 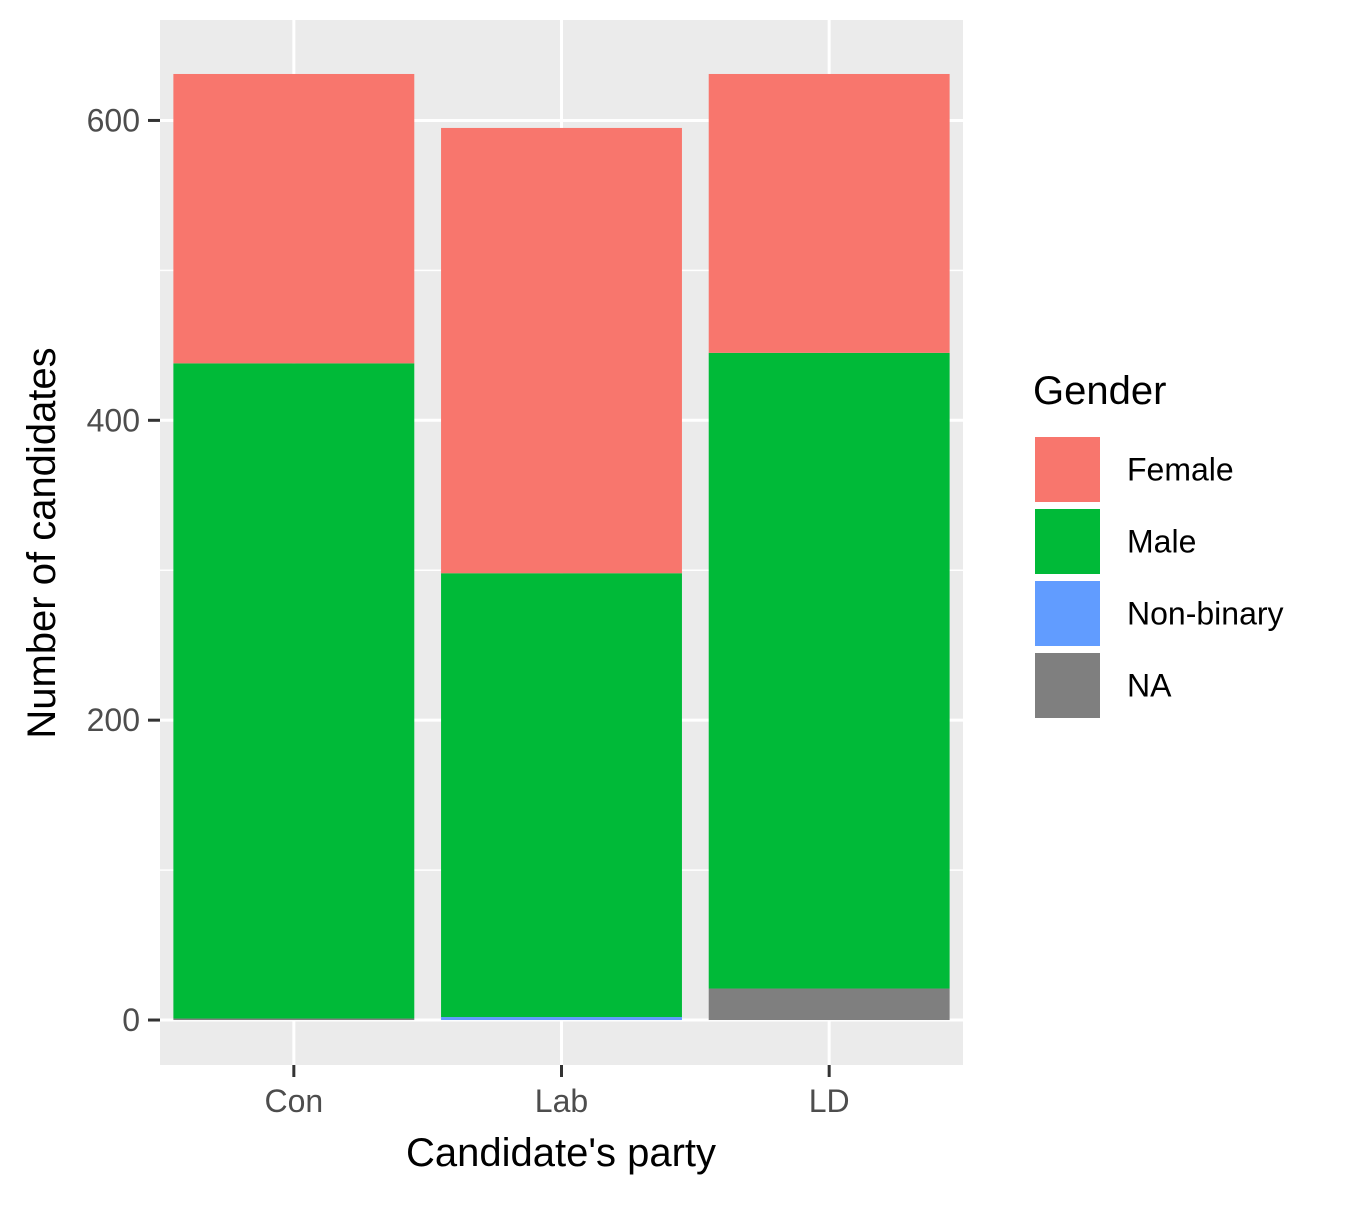 I want to click on bar-lab-male, so click(x=561, y=795).